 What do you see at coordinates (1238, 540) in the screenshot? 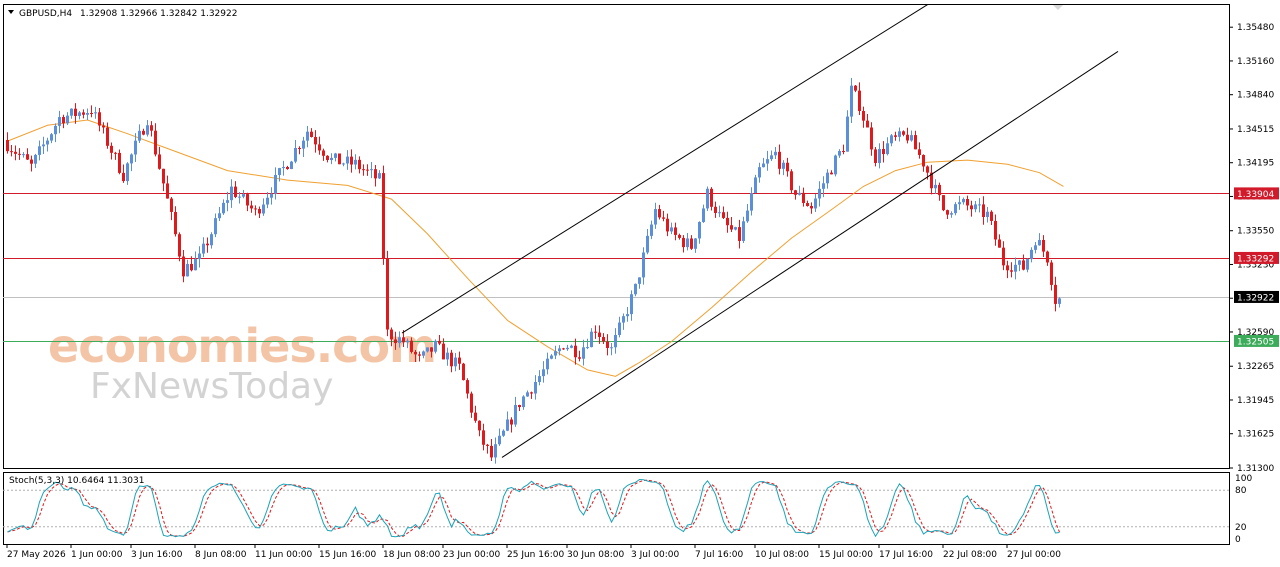
I see `stoch-tick-label: 0` at bounding box center [1238, 540].